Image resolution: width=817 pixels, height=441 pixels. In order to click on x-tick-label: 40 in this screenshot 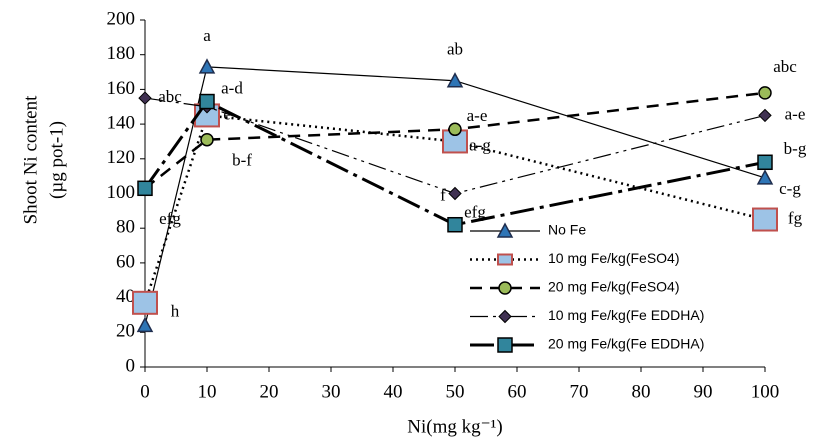, I will do `click(393, 391)`.